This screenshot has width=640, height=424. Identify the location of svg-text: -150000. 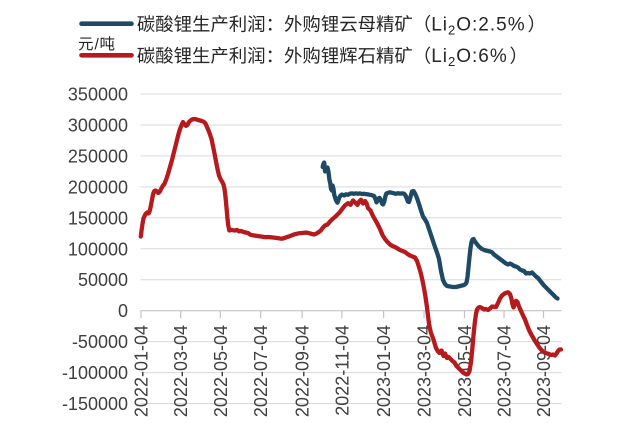
(95, 404).